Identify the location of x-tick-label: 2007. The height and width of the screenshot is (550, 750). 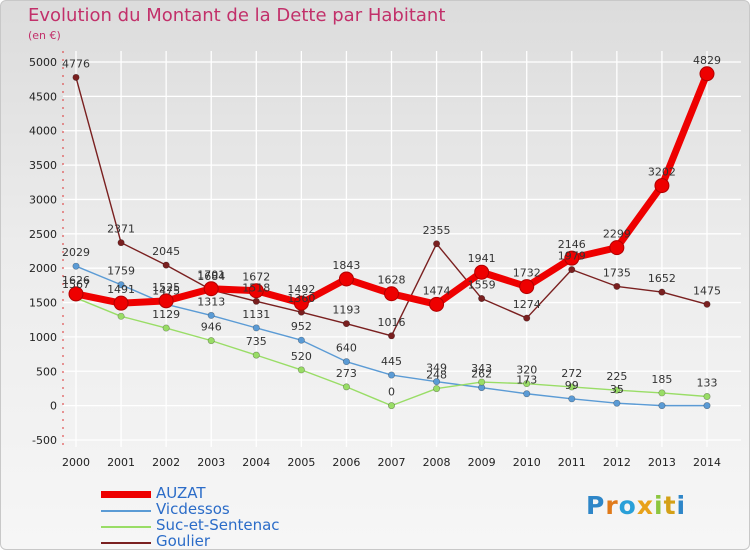
(392, 462).